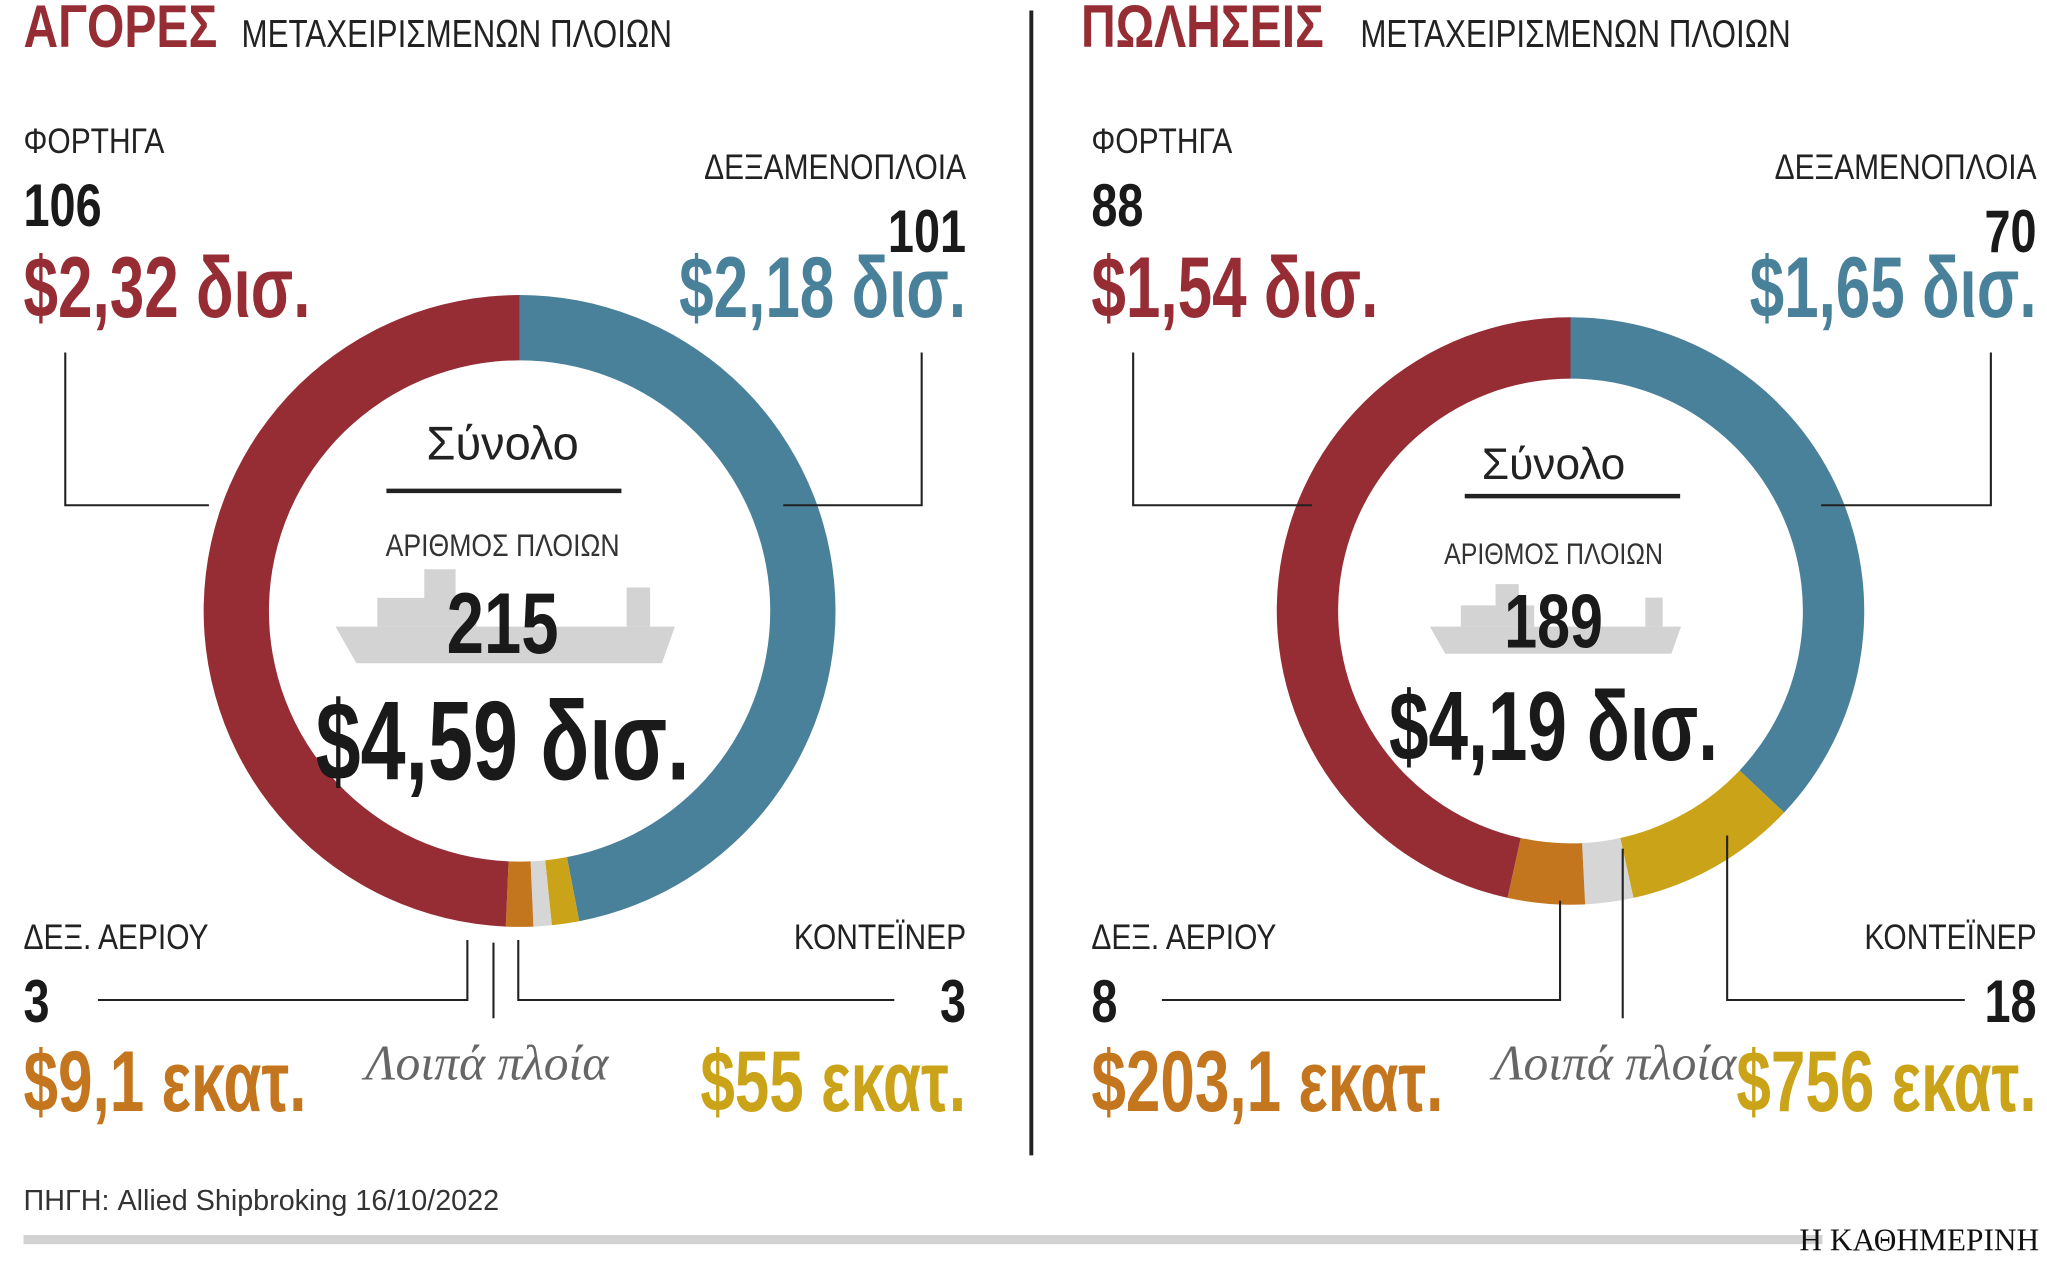  What do you see at coordinates (503, 740) in the screenshot?
I see `total-value: $4,59 δισ.` at bounding box center [503, 740].